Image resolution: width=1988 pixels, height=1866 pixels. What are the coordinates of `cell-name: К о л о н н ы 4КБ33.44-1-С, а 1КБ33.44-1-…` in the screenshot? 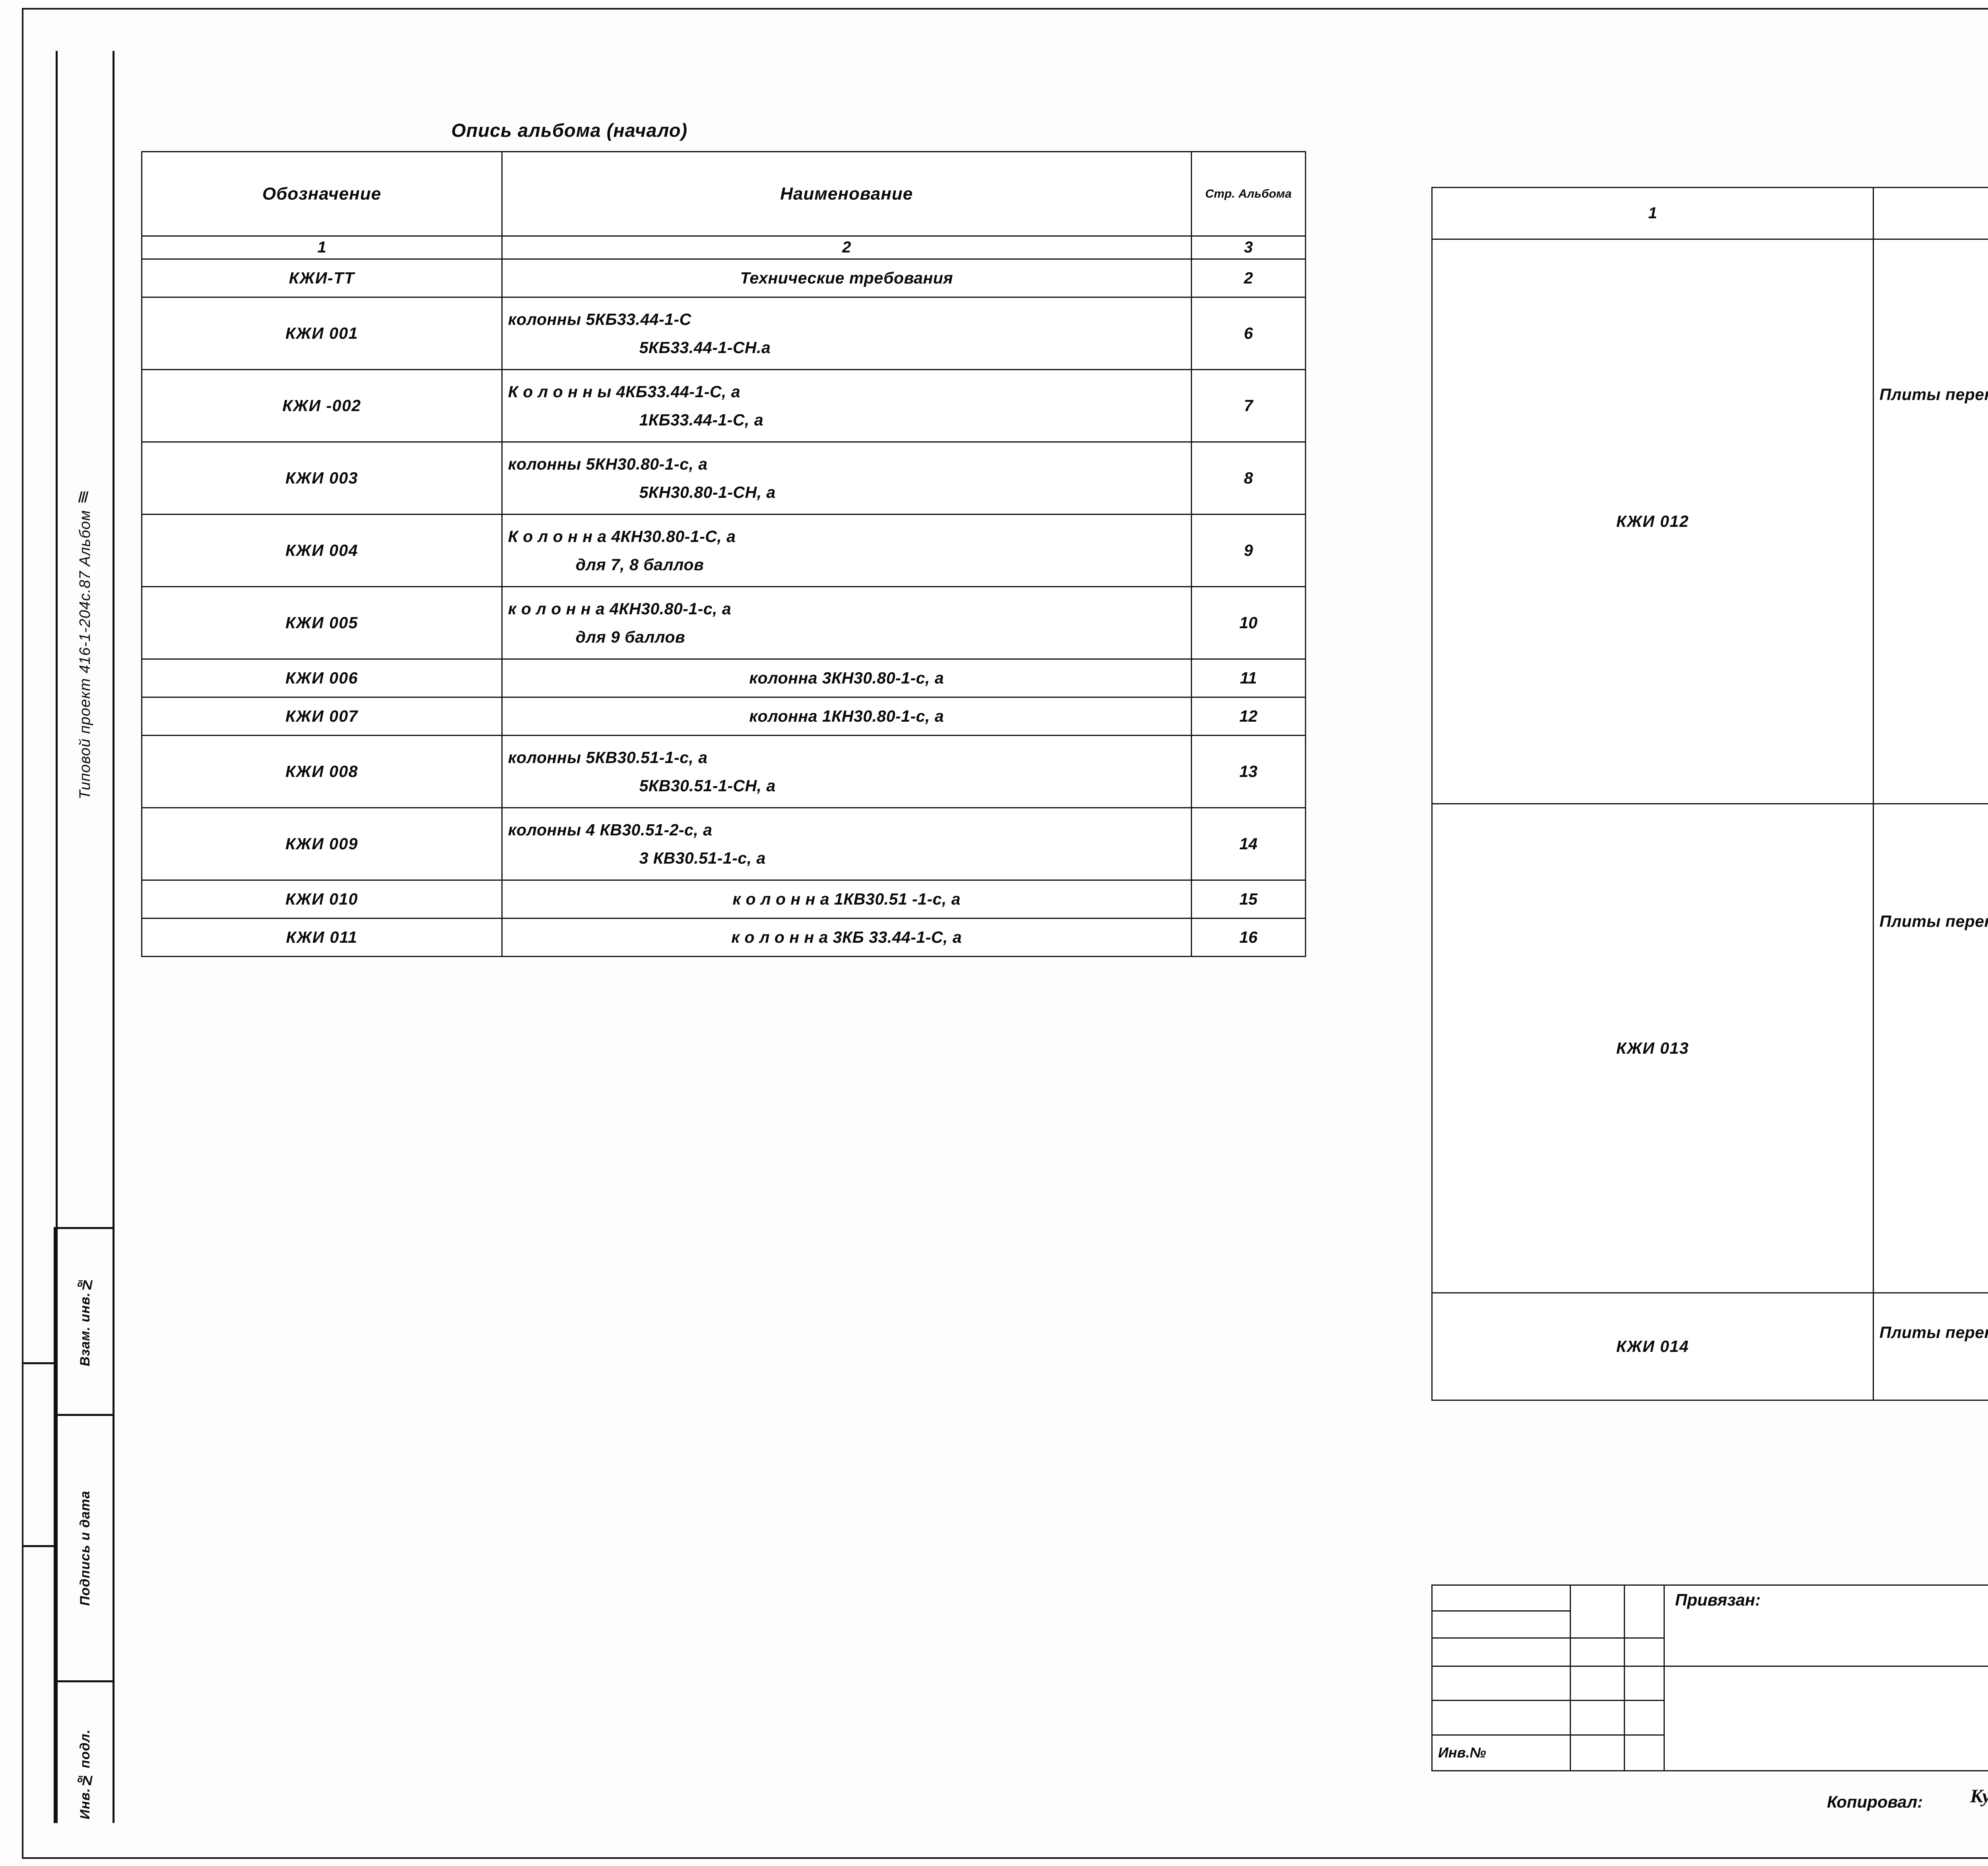 It's located at (846, 406).